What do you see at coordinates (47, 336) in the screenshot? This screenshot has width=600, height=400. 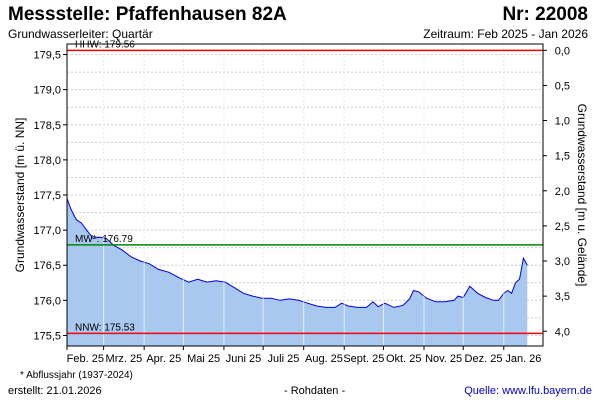 I see `y-tick-label: 175,5` at bounding box center [47, 336].